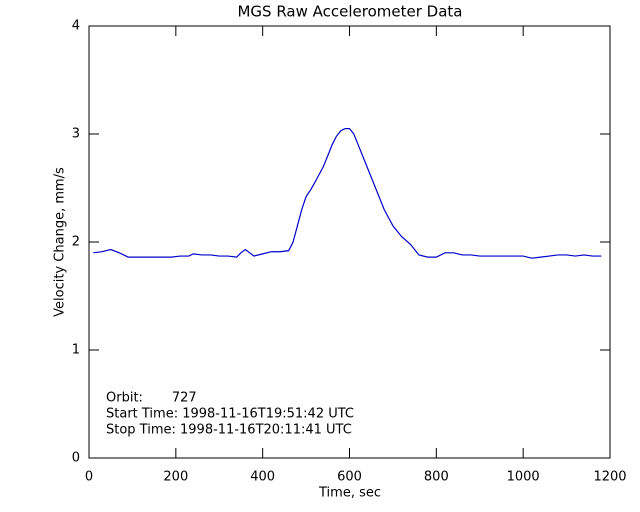 The width and height of the screenshot is (640, 512). What do you see at coordinates (60, 242) in the screenshot?
I see `y-axis-label: Velocity Change, mm/s` at bounding box center [60, 242].